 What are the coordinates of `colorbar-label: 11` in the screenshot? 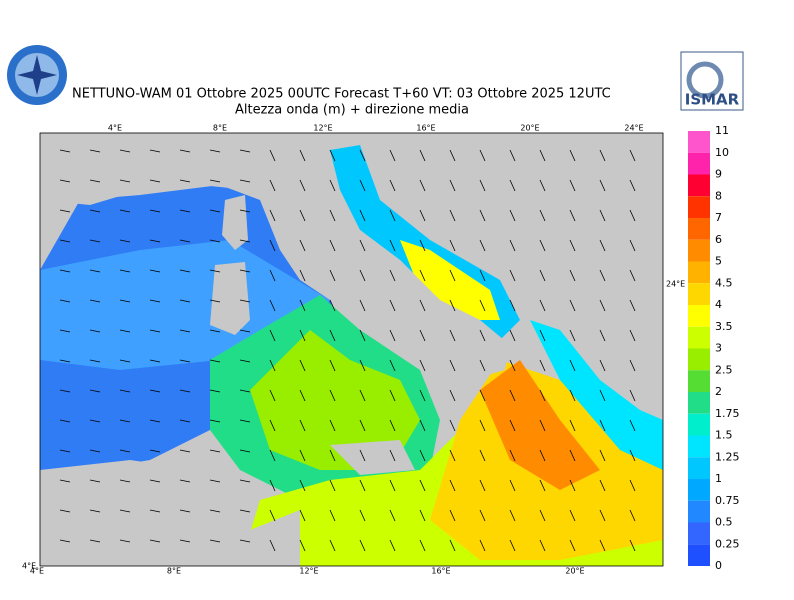 It's located at (722, 130).